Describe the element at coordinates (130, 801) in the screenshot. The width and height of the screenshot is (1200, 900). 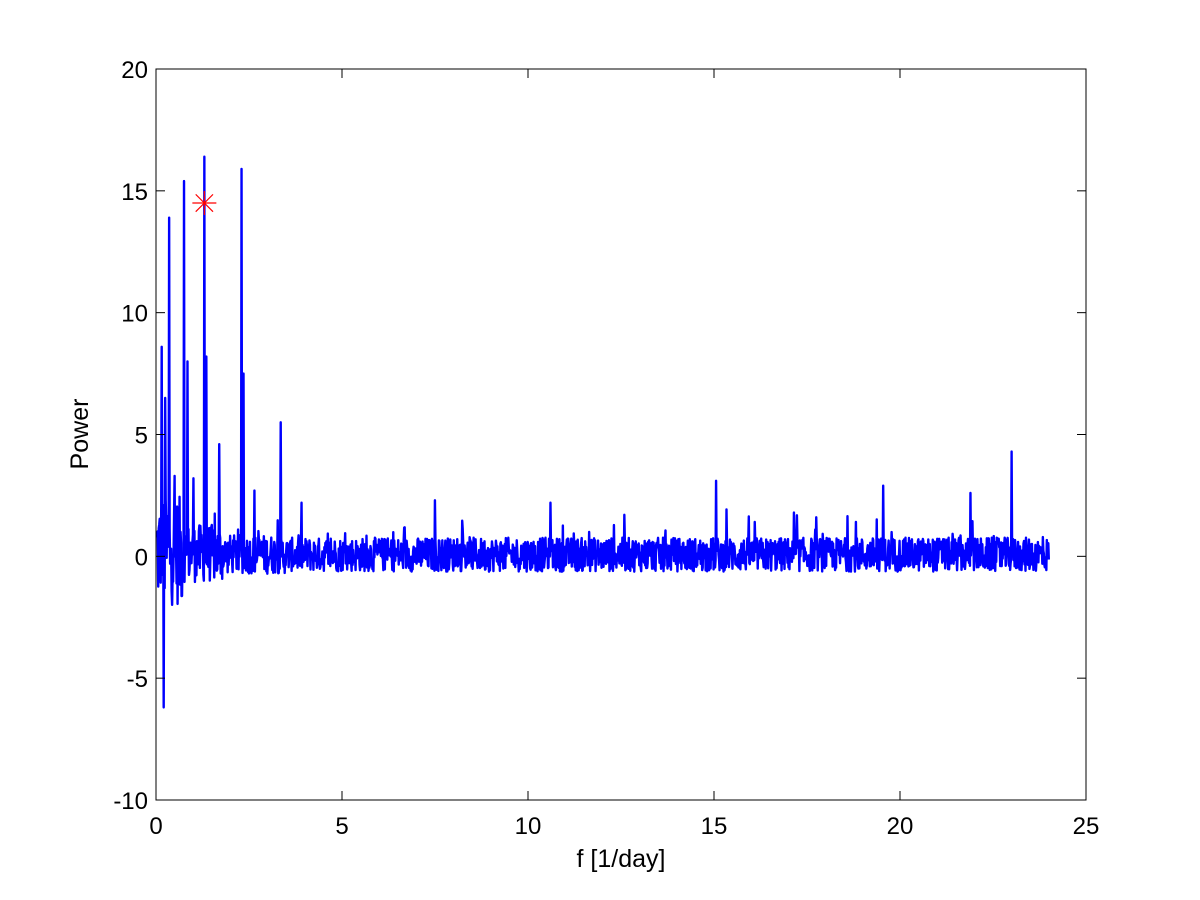
I see `y-tick-label: -10` at that location.